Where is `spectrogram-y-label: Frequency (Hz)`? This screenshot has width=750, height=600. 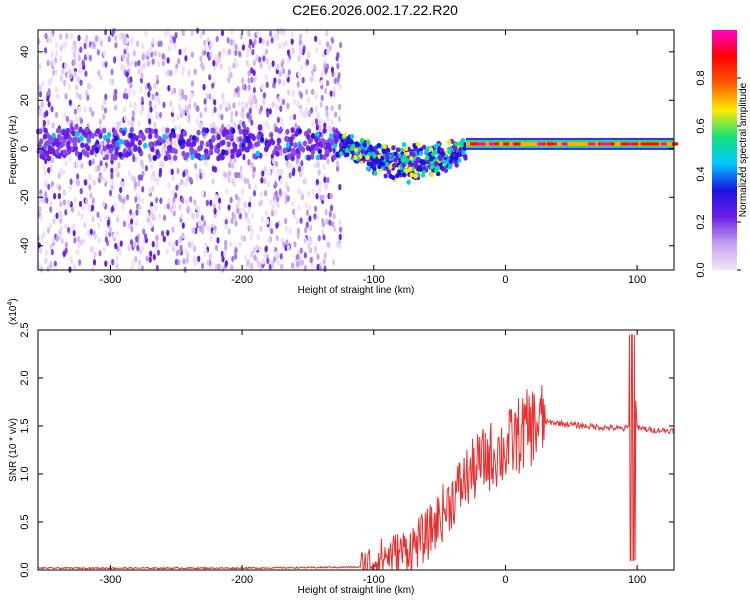
spectrogram-y-label: Frequency (Hz) is located at coordinates (13, 150).